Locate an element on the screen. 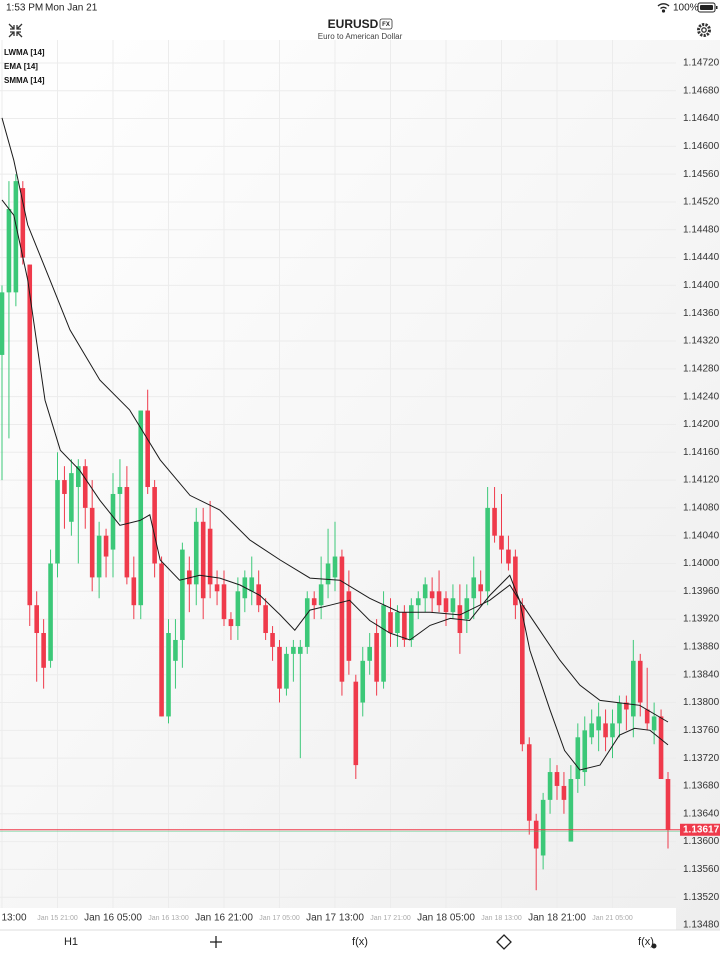  y-tick-label: 1.13640 is located at coordinates (701, 813).